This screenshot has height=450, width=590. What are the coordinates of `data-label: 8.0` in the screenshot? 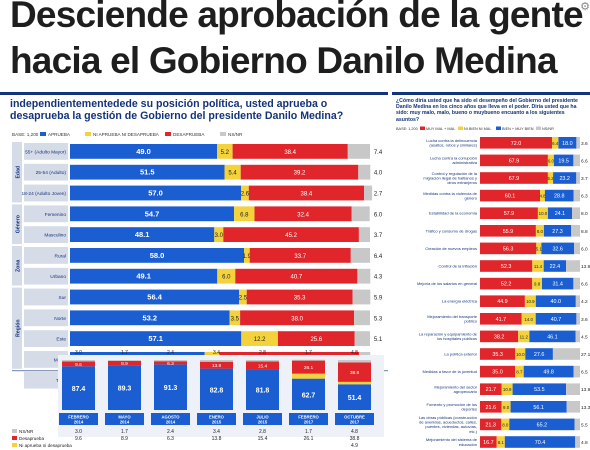 It's located at (540, 231).